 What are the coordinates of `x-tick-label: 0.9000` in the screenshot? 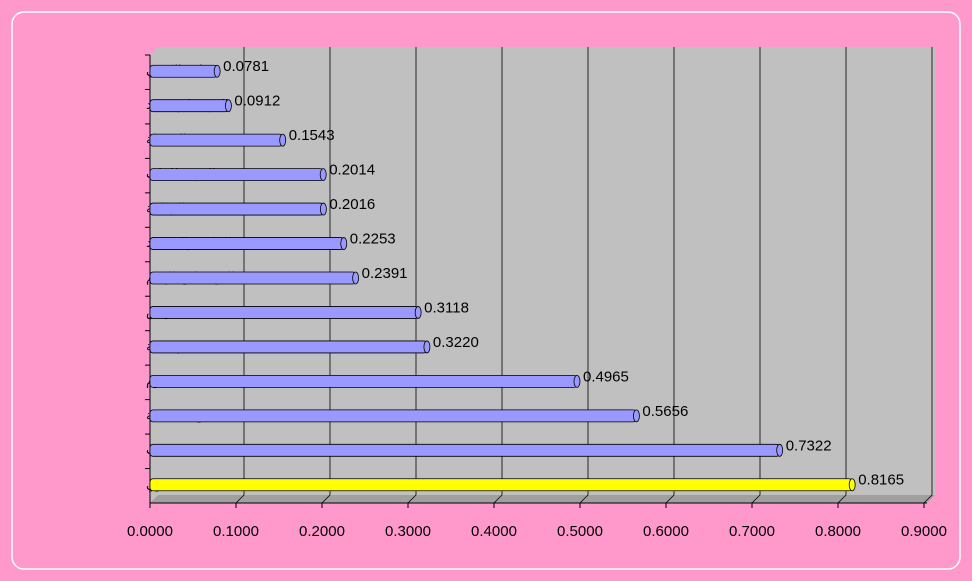 It's located at (924, 531).